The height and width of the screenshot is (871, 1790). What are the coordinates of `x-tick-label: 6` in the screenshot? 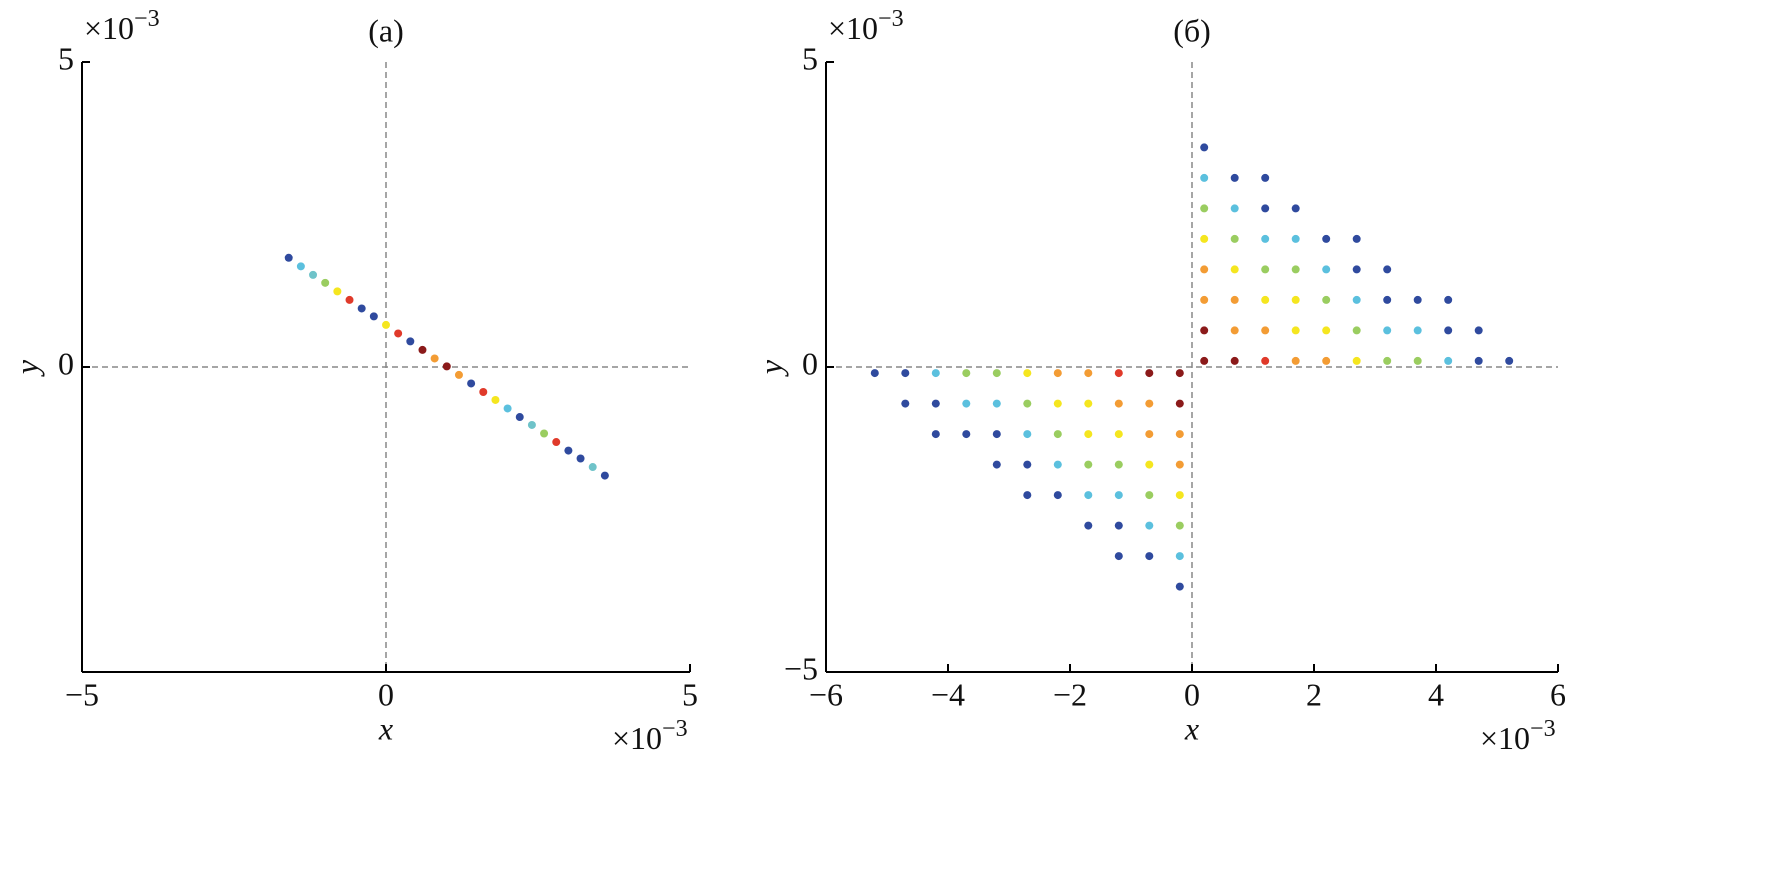 It's located at (1558, 694).